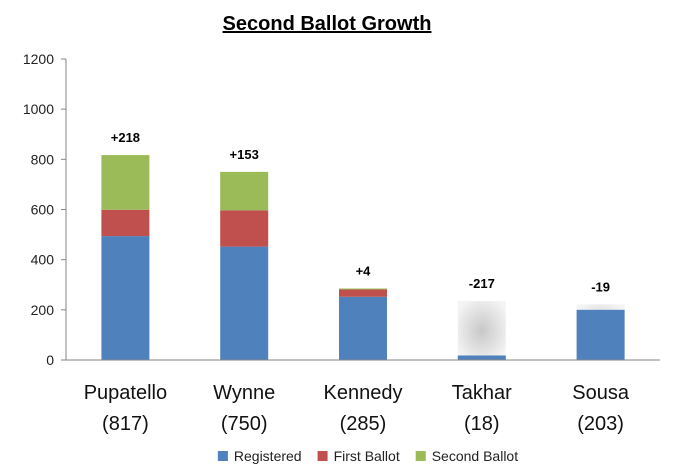  Describe the element at coordinates (481, 357) in the screenshot. I see `bar-registered-takhar` at that location.